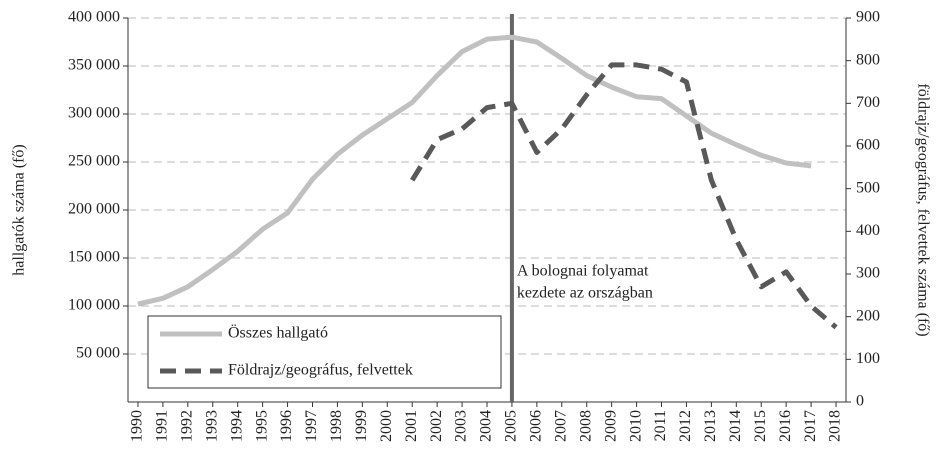  What do you see at coordinates (187, 426) in the screenshot?
I see `x-tick-label: 1992` at bounding box center [187, 426].